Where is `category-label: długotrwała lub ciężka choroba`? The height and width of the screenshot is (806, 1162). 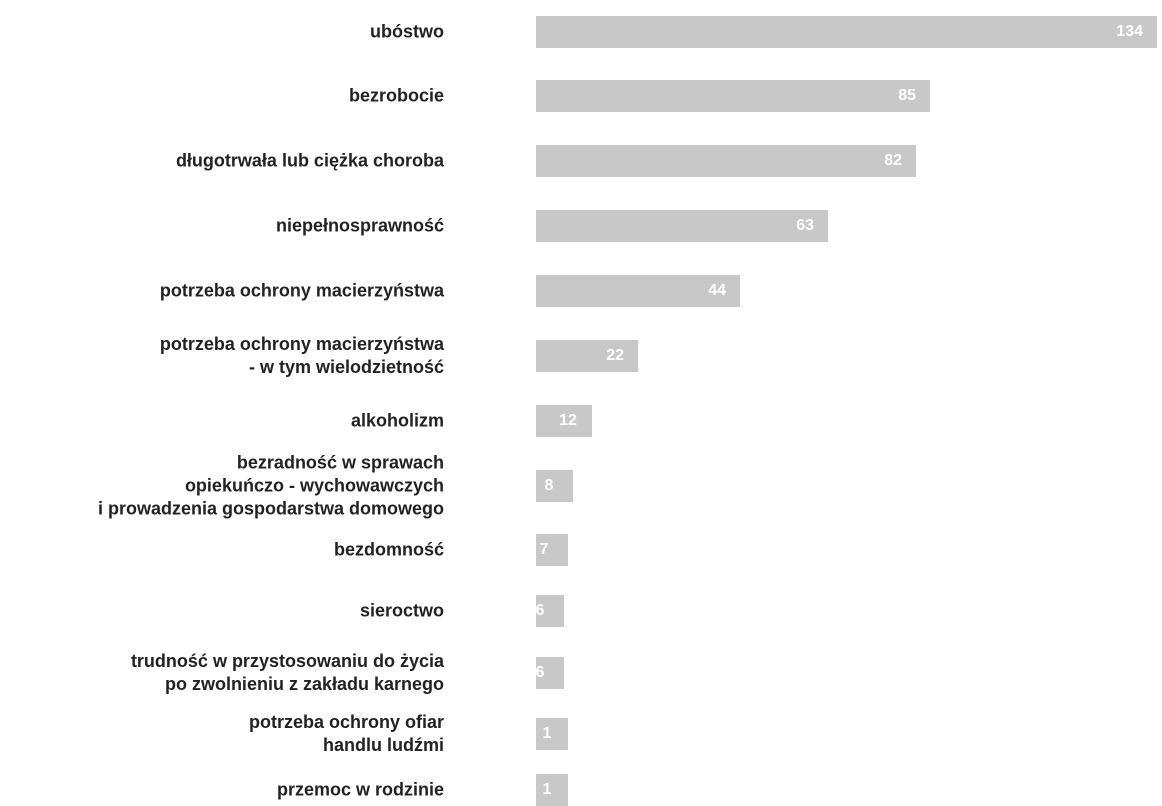
category-label: długotrwała lub ciężka choroba is located at coordinates (309, 160).